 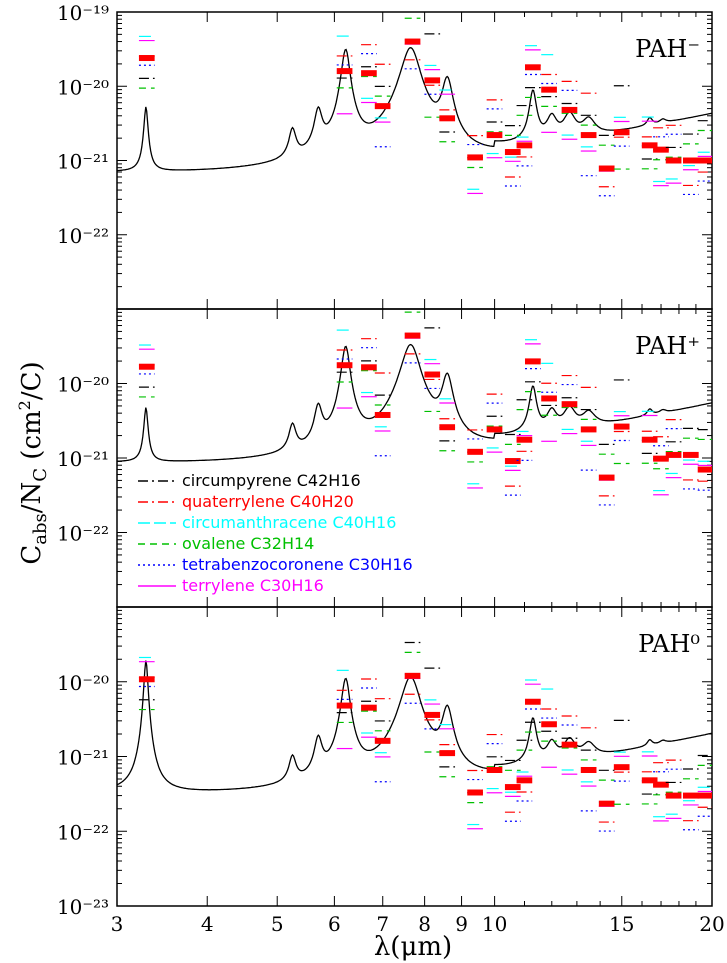 I want to click on legend-entry: terrylene C30H16, so click(x=253, y=585).